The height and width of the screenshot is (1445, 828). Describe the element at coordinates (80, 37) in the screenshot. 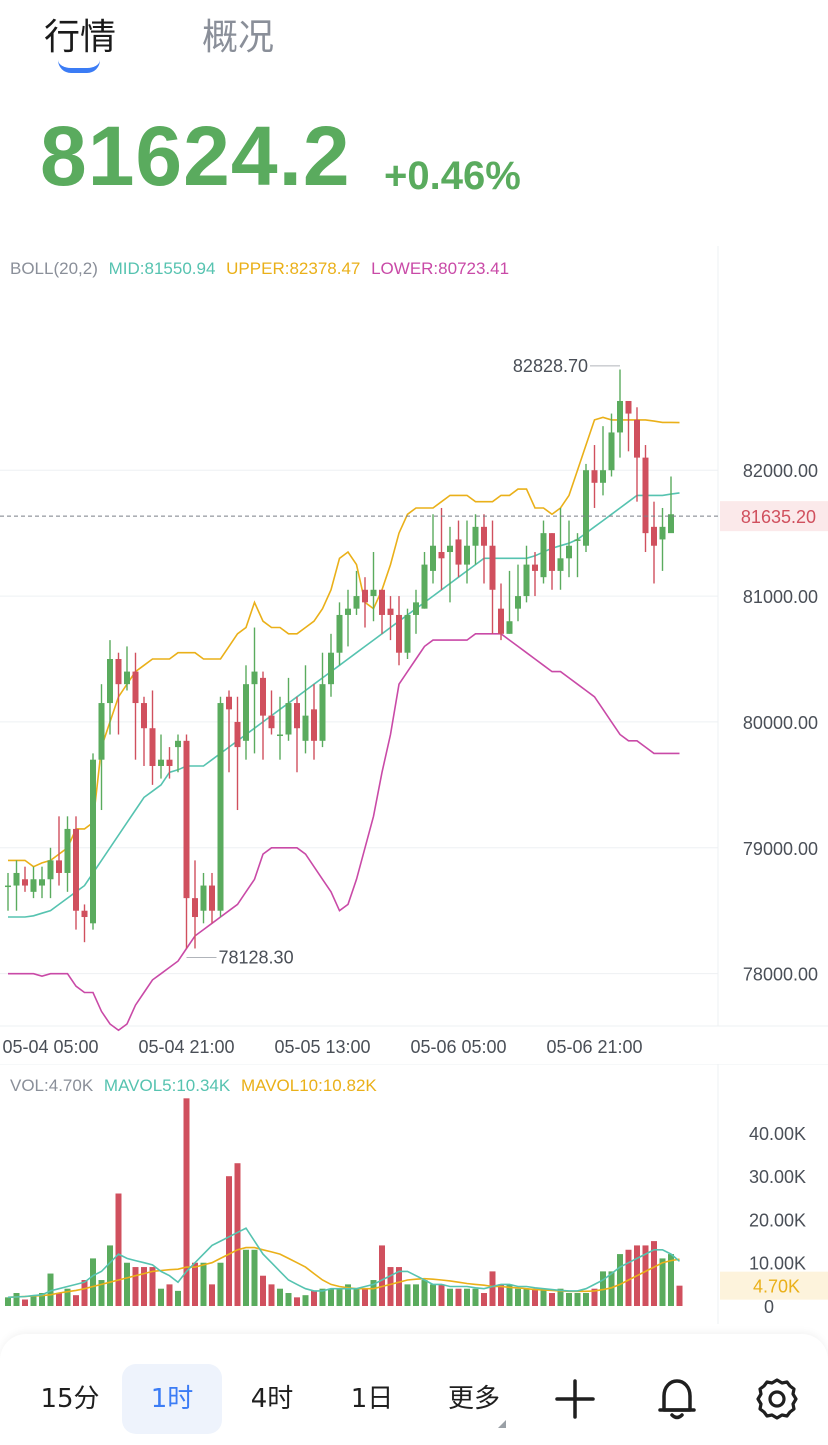

I see `tab-market: 行情` at that location.